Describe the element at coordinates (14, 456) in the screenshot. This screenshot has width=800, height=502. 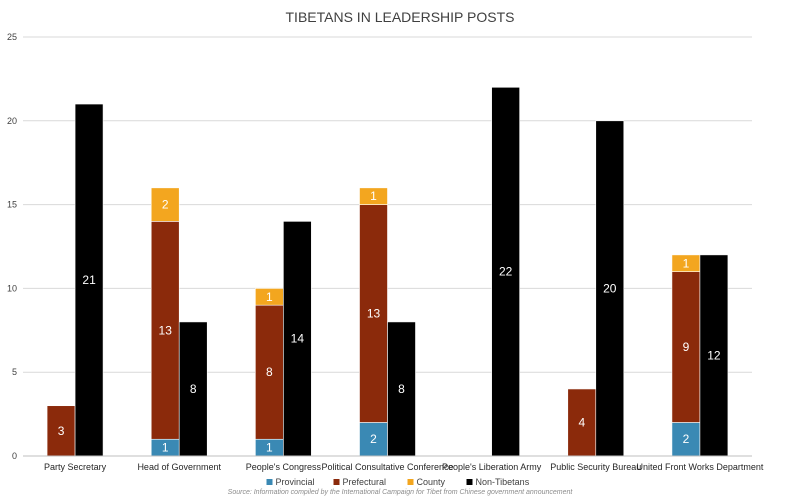
I see `y-tick-label: 0` at that location.